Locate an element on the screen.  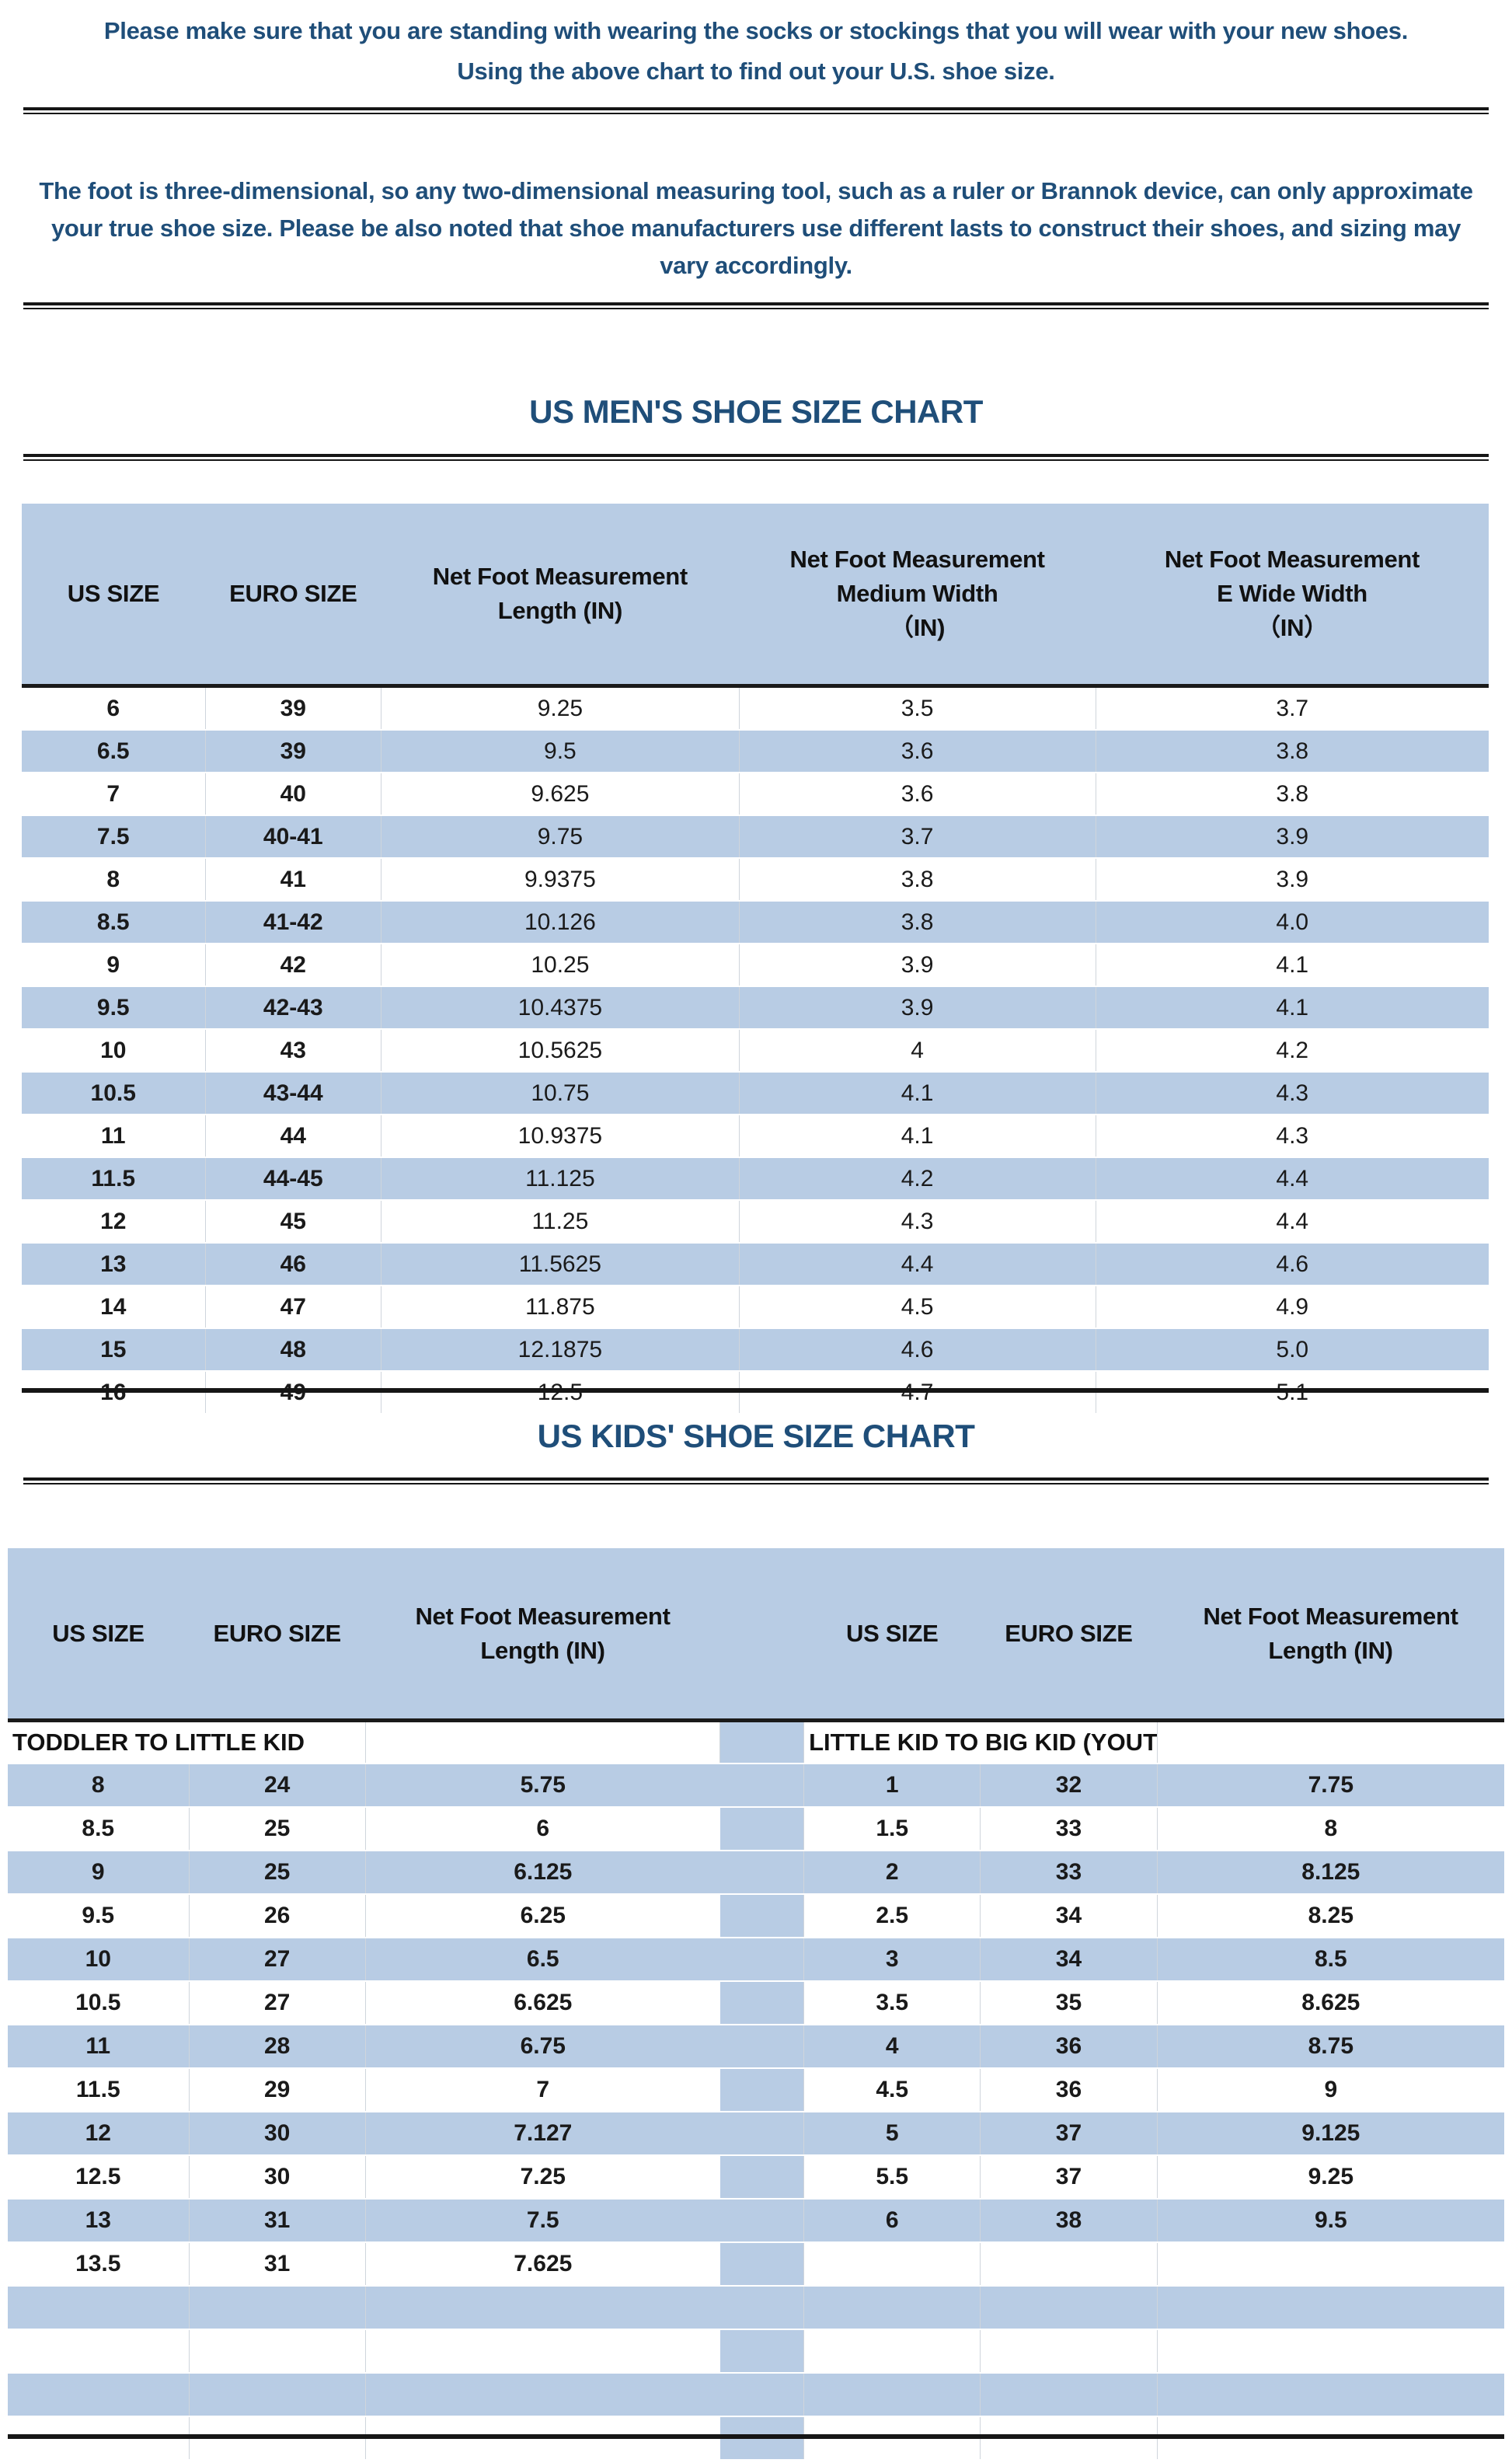
us-size-cell: 13.5 is located at coordinates (99, 2263).